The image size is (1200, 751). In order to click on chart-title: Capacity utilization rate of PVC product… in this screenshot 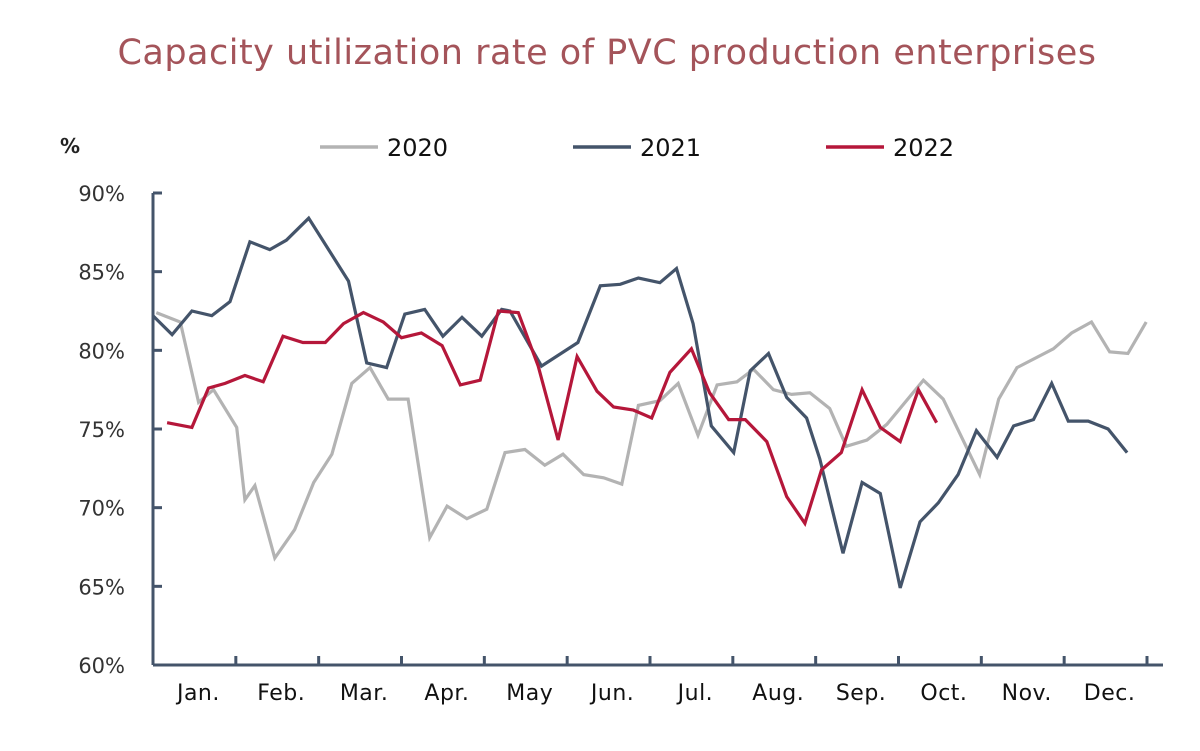, I will do `click(606, 53)`.